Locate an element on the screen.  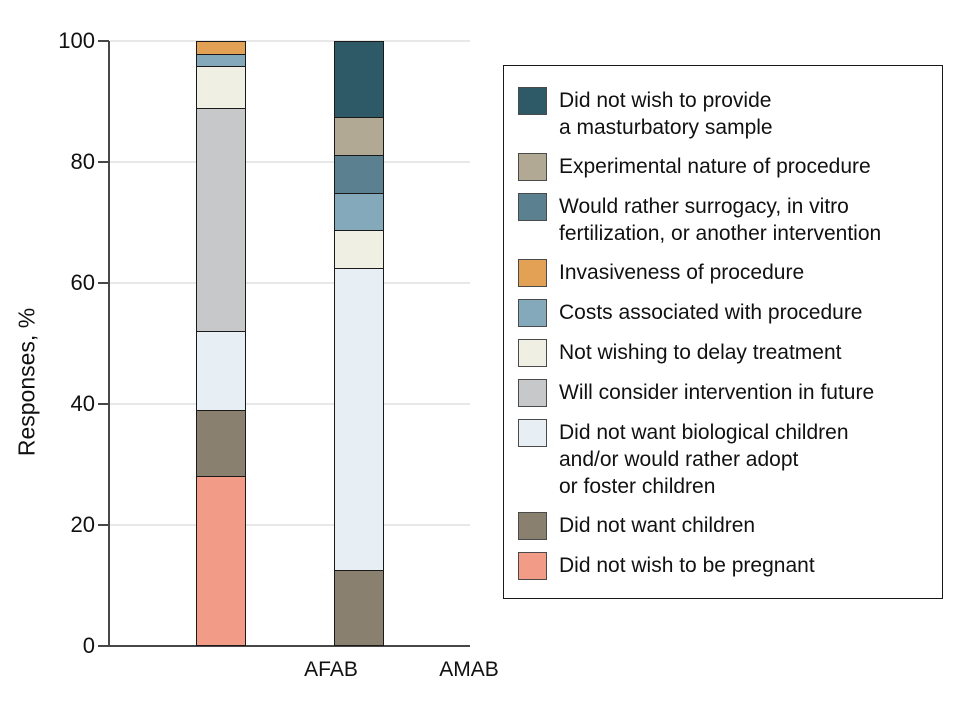
legend-label: Did not wish to be pregnant is located at coordinates (687, 565).